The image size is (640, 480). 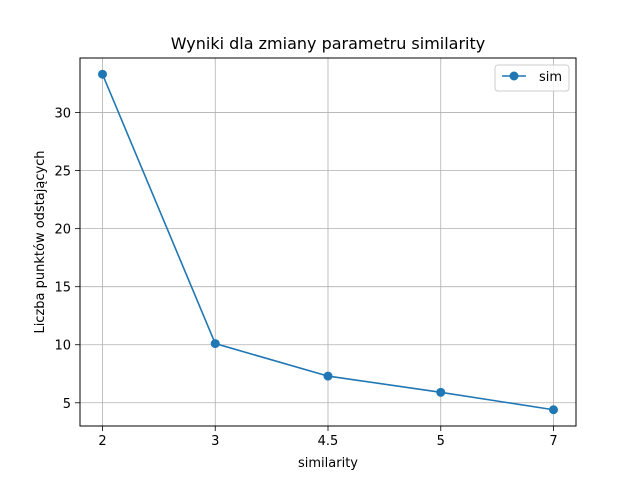 I want to click on legend: sim, so click(x=532, y=78).